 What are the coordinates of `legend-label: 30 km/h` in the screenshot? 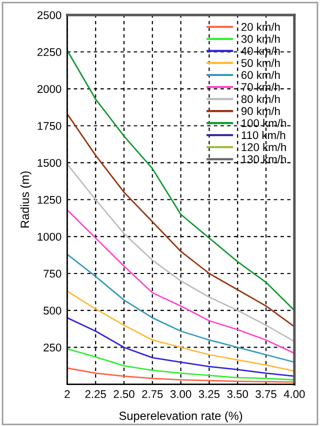 It's located at (260, 38).